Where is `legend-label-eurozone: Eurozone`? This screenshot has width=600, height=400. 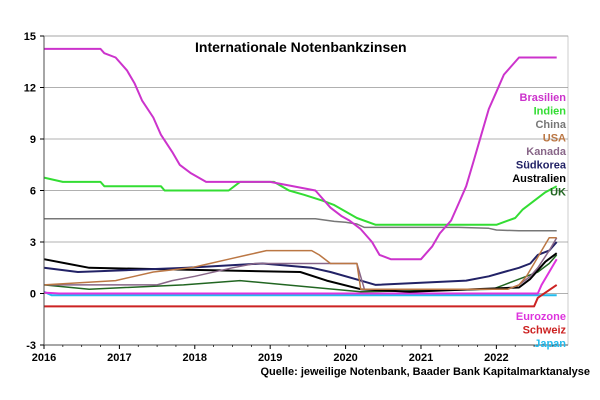 legend-label-eurozone: Eurozone is located at coordinates (541, 317).